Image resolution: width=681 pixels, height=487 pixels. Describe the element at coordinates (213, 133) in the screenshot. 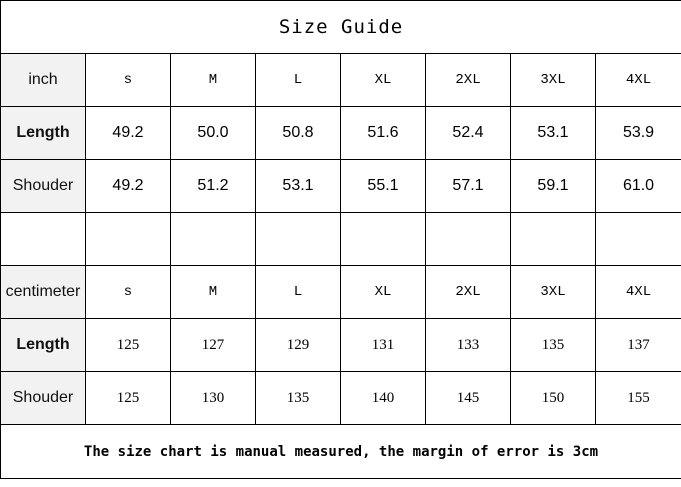

I see `measurement-cell: 50.0` at that location.